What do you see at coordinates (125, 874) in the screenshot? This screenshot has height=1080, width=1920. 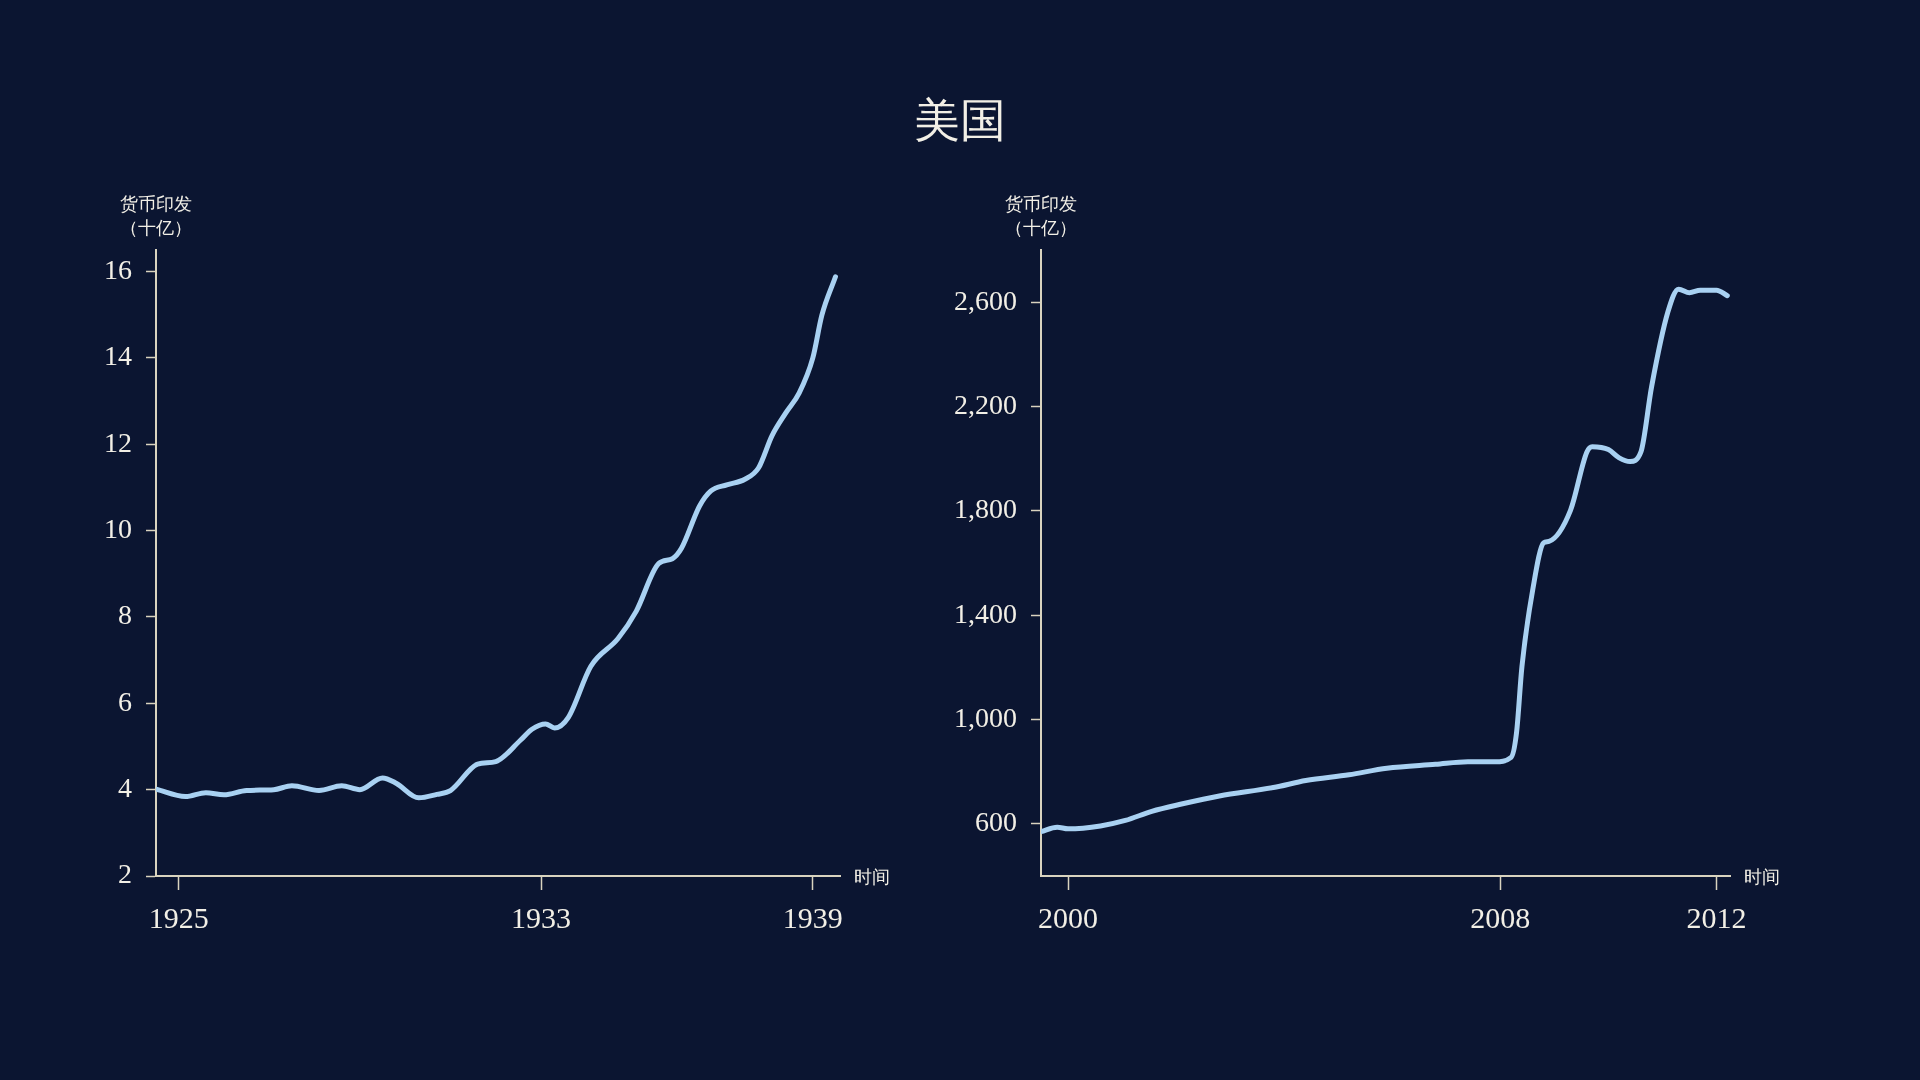 I see `y-tick-label: 2` at bounding box center [125, 874].